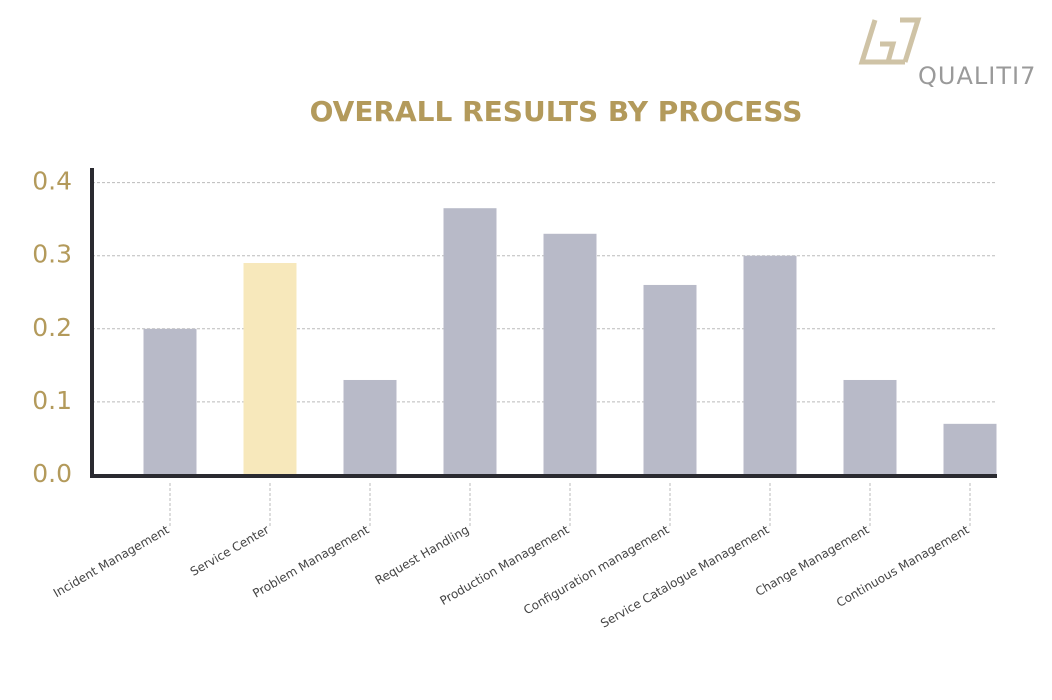 Image resolution: width=1052 pixels, height=700 pixels. Describe the element at coordinates (52, 254) in the screenshot. I see `y-tick-label: 0.3` at that location.